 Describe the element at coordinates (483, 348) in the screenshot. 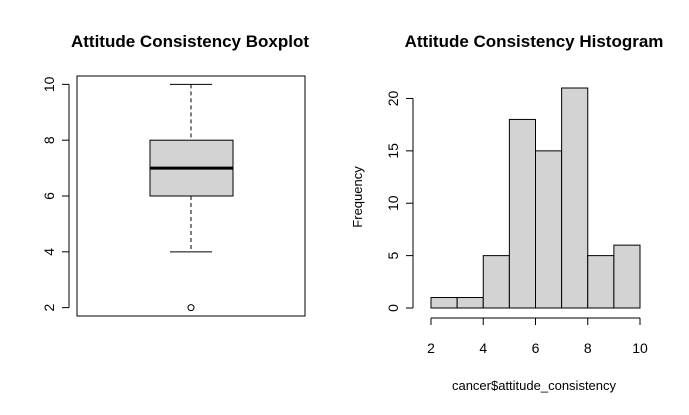

I see `histogram-x-tick-label: 4` at that location.